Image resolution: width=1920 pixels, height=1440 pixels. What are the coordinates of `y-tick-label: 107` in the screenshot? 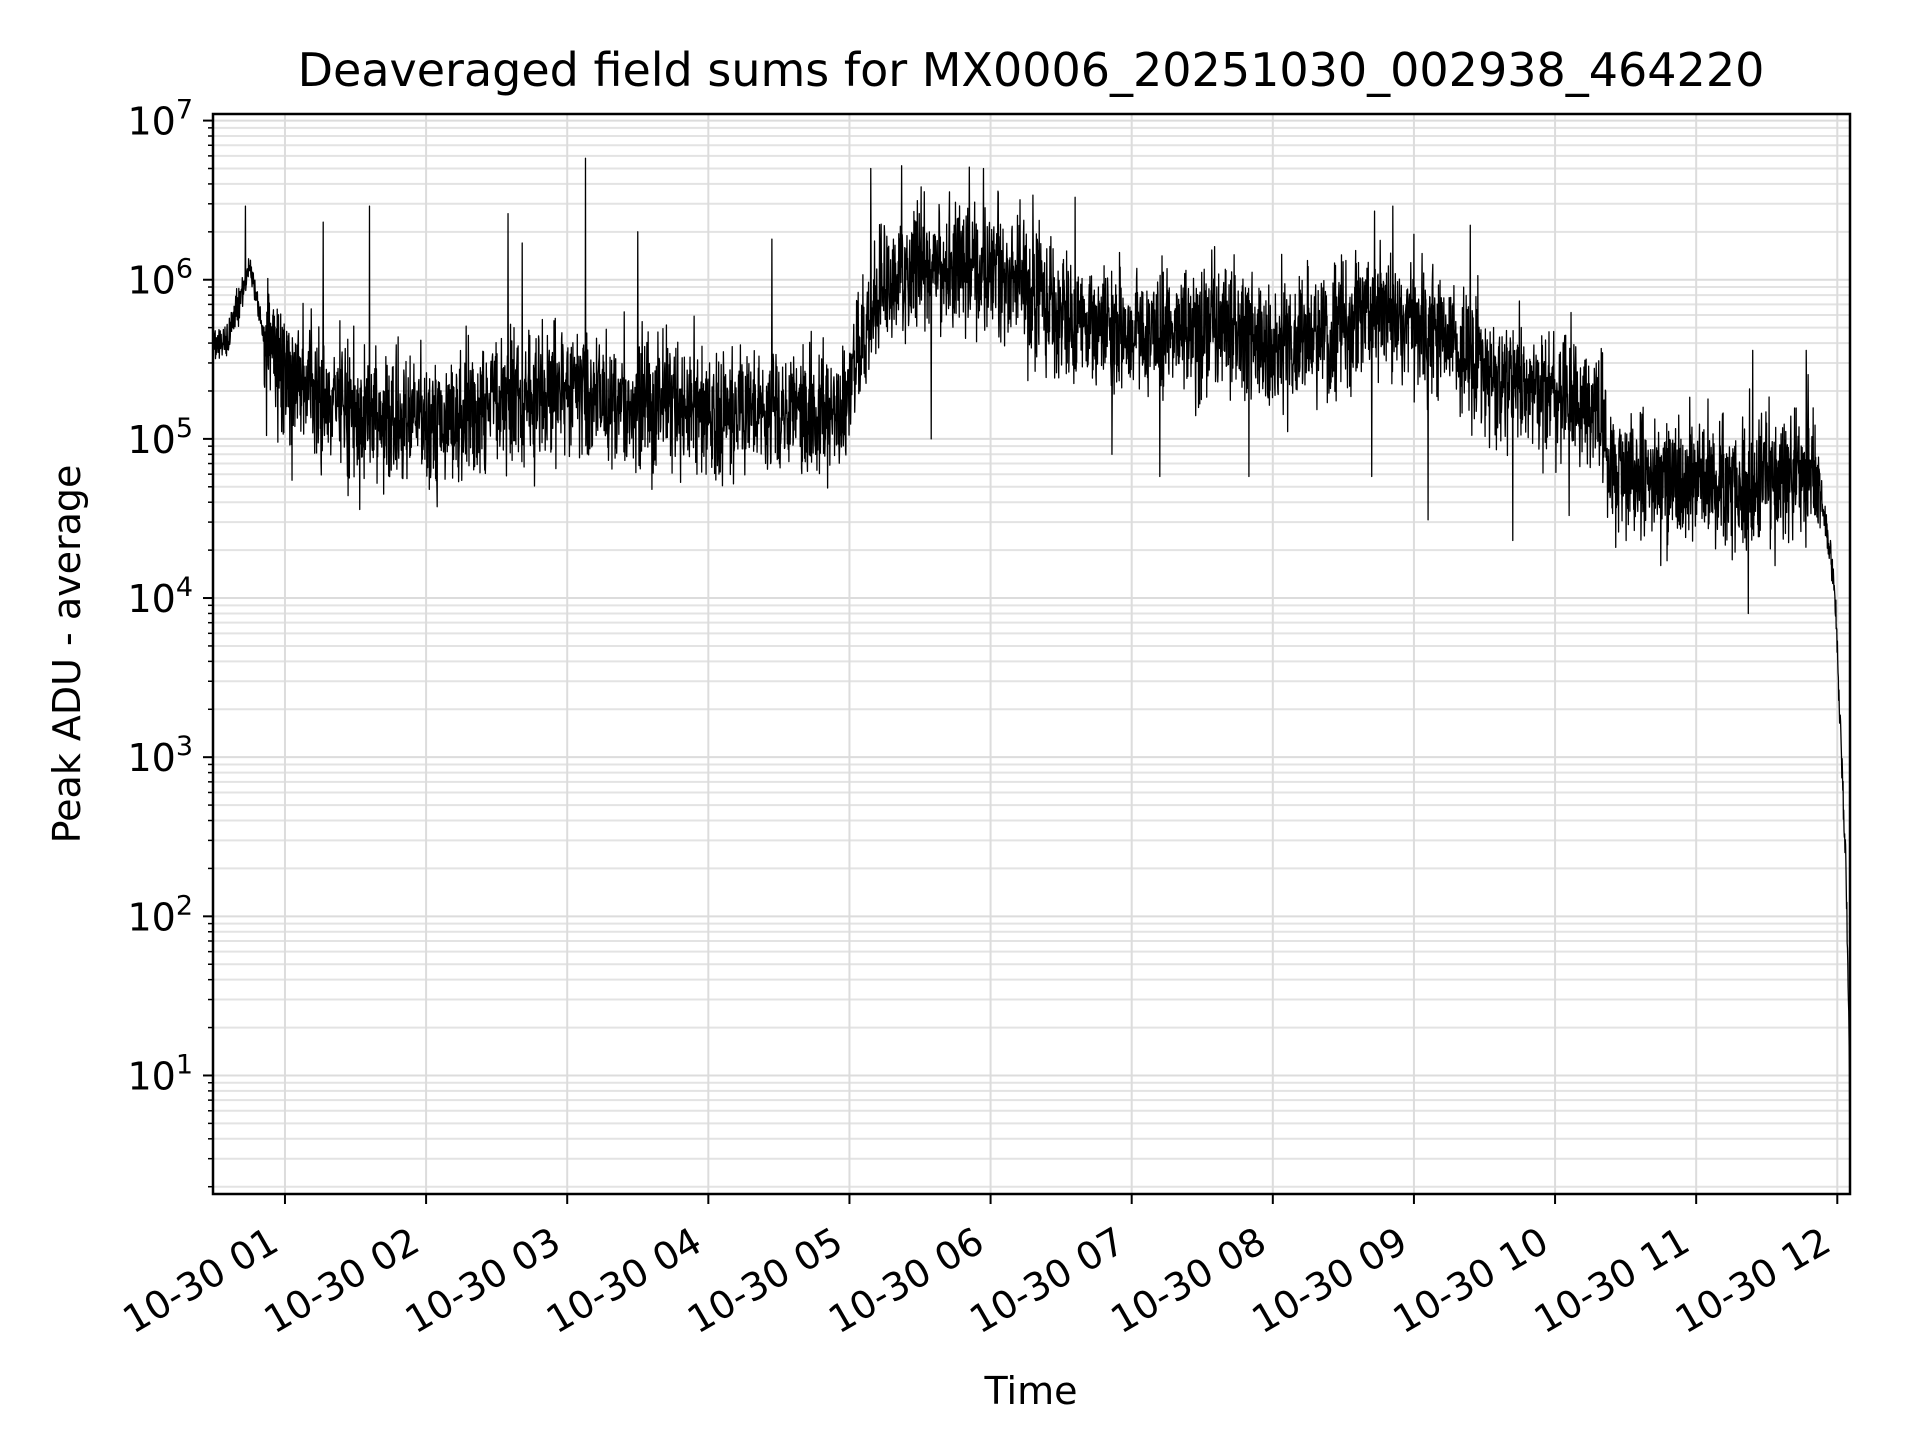 It's located at (160, 119).